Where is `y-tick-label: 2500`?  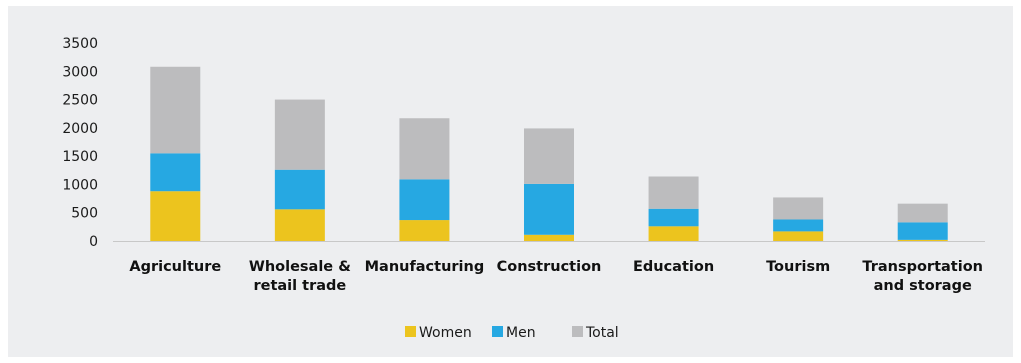
y-tick-label: 2500 is located at coordinates (80, 101).